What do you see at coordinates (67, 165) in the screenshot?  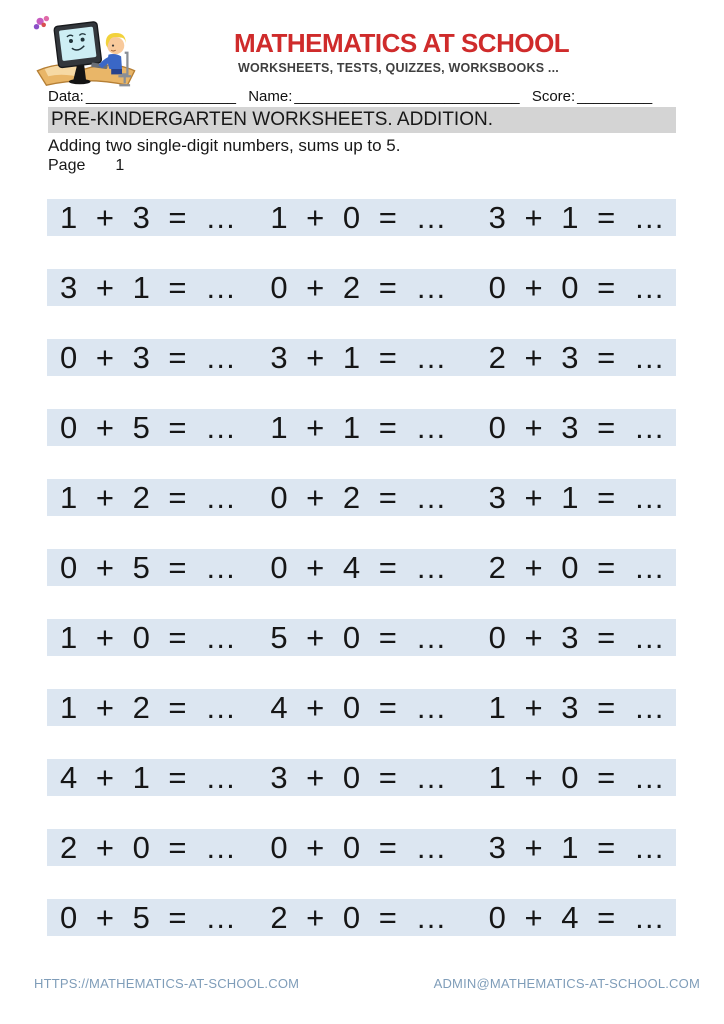 I see `page-label: Page` at bounding box center [67, 165].